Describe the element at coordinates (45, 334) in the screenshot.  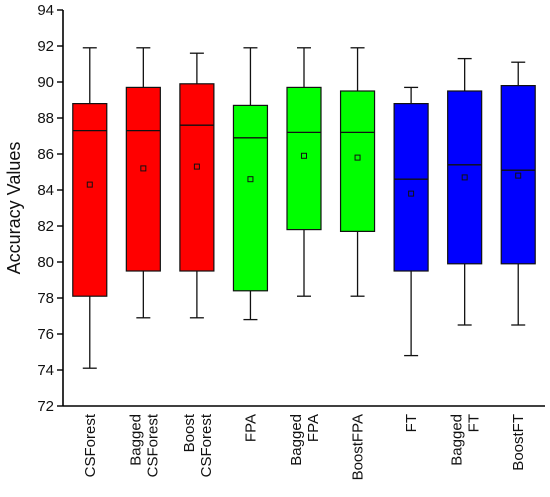
I see `y-tick-label: 76` at that location.